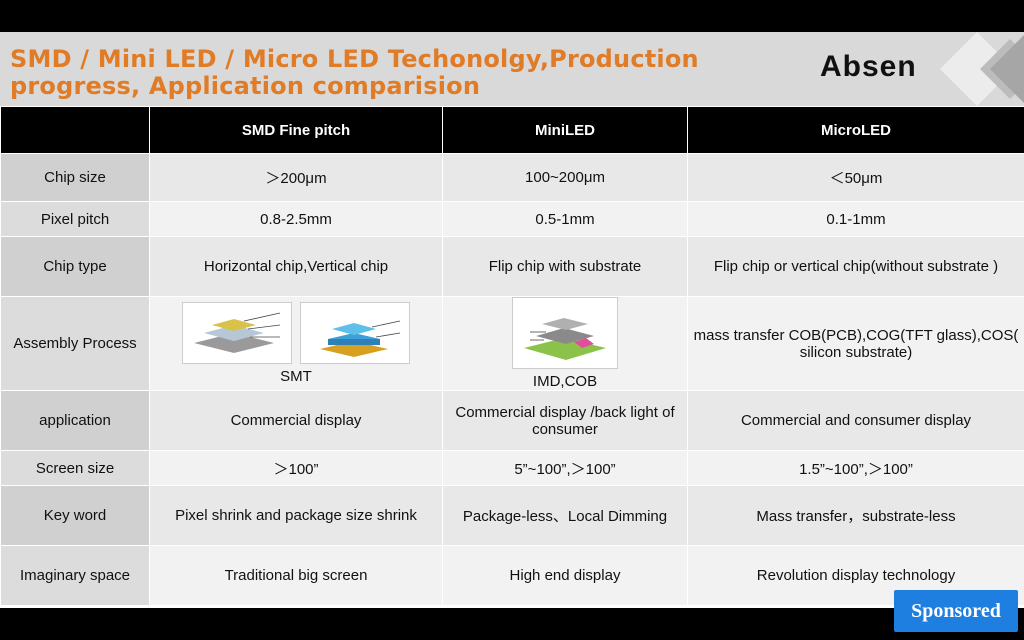  What do you see at coordinates (296, 420) in the screenshot?
I see `table-cell: Commercial display` at bounding box center [296, 420].